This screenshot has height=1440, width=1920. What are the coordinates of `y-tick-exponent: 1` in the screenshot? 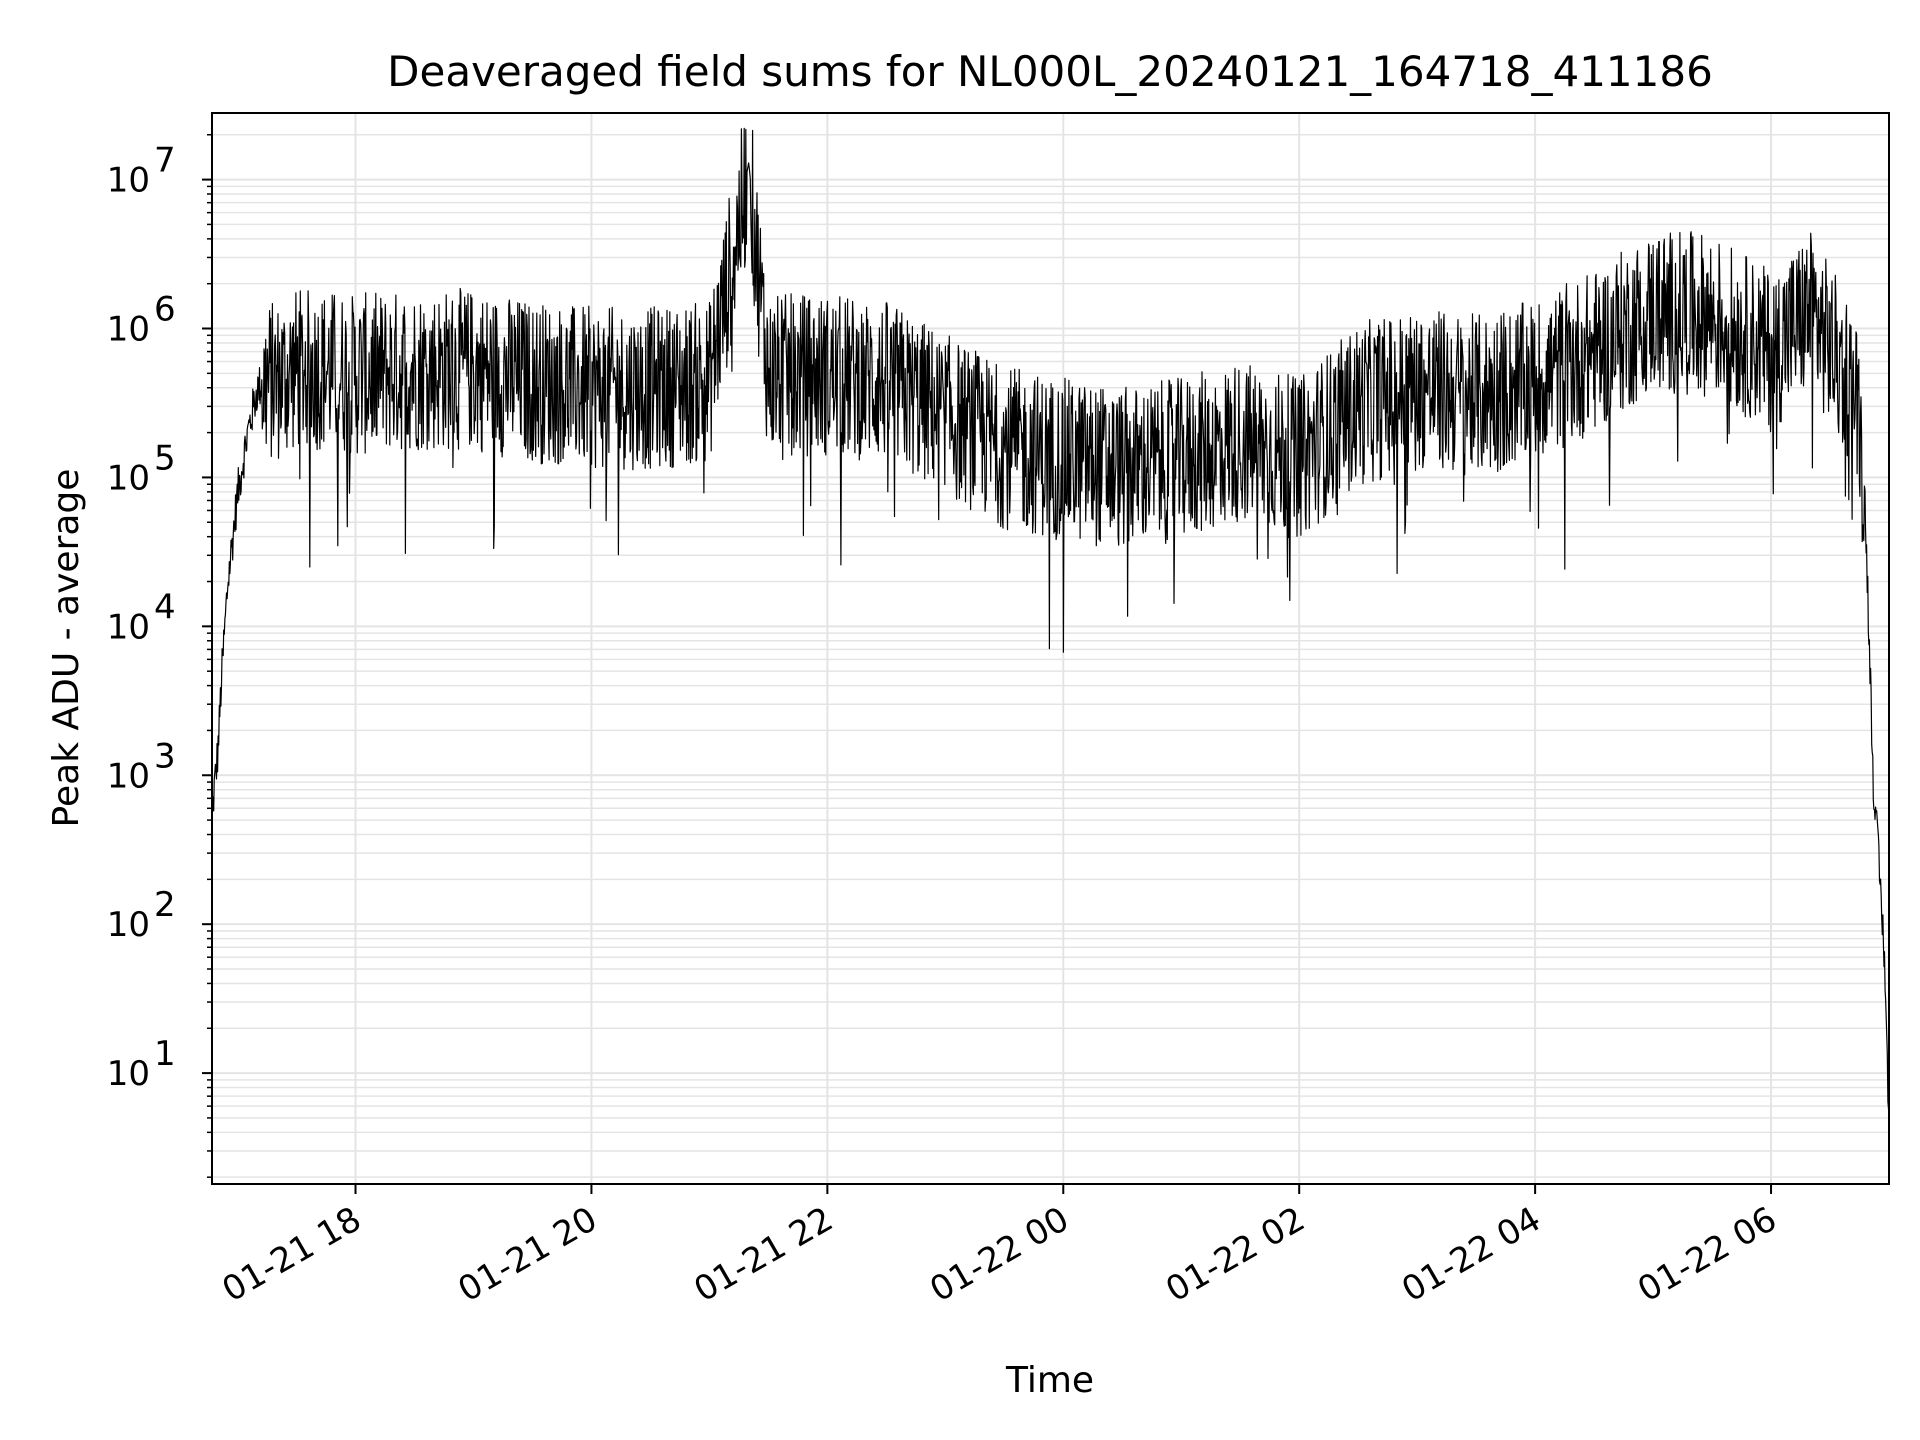 It's located at (165, 1054).